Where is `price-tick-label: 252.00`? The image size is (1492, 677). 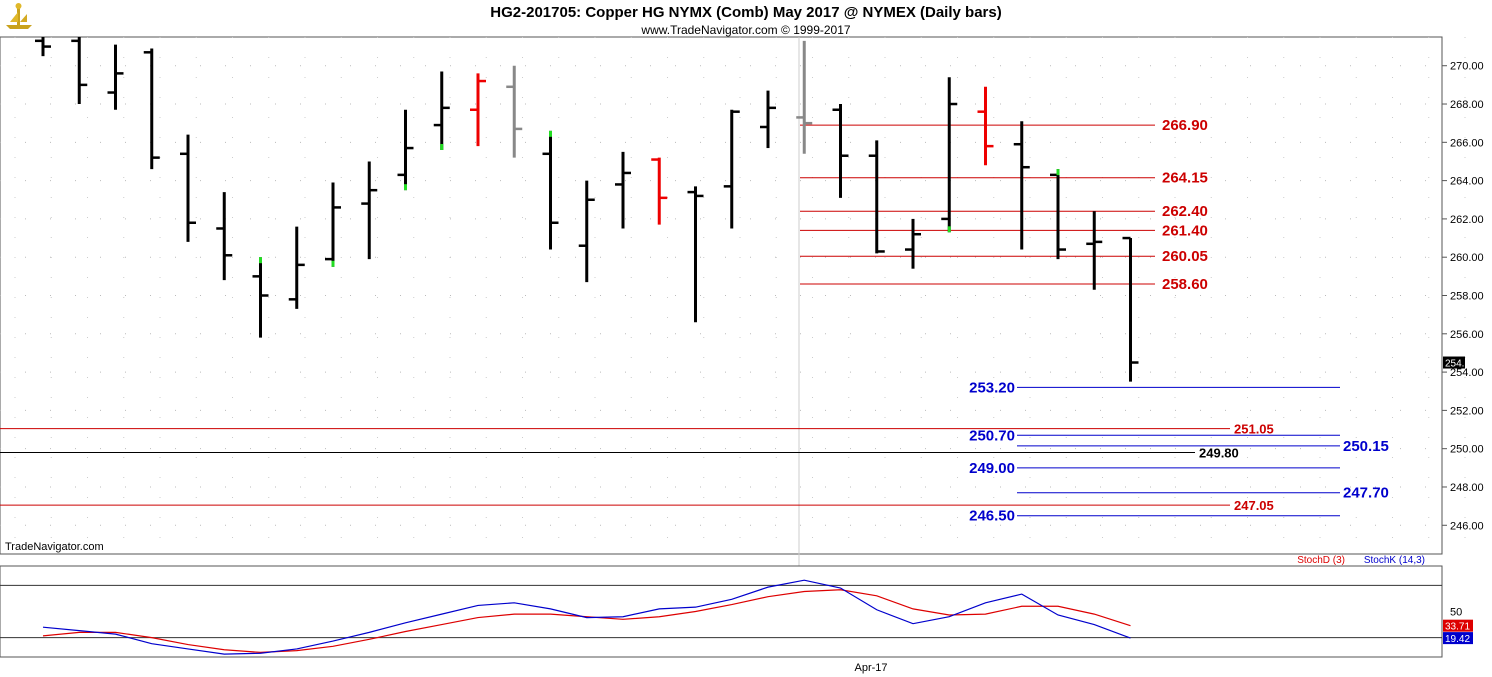
price-tick-label: 252.00 is located at coordinates (1467, 411).